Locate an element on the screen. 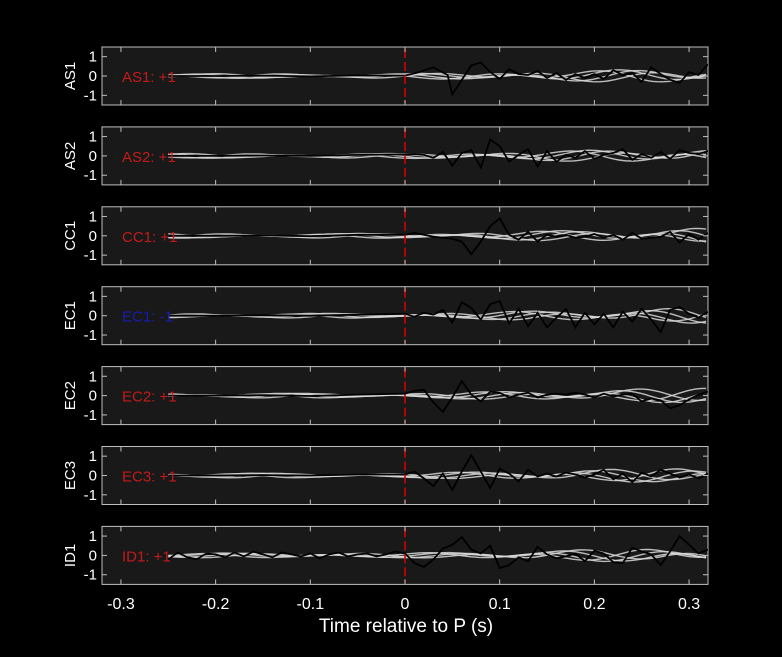  panel-cc1: CC1: +1 1 0 -1 CC1 is located at coordinates (385, 236).